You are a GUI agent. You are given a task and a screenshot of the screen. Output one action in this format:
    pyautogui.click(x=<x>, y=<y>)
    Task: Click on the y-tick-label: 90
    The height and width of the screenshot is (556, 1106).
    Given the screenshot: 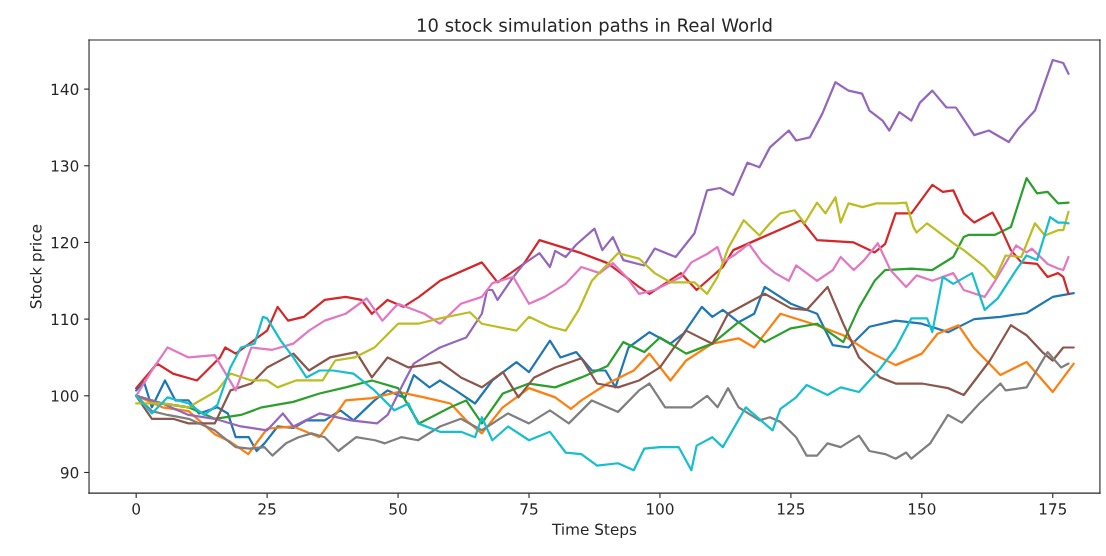 What is the action you would take?
    pyautogui.click(x=69, y=472)
    